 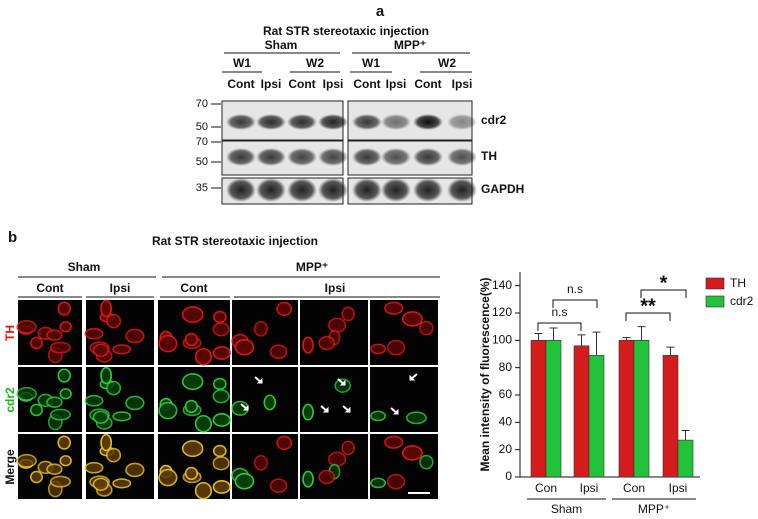 What do you see at coordinates (506, 367) in the screenshot?
I see `y-tick-label: 80` at bounding box center [506, 367].